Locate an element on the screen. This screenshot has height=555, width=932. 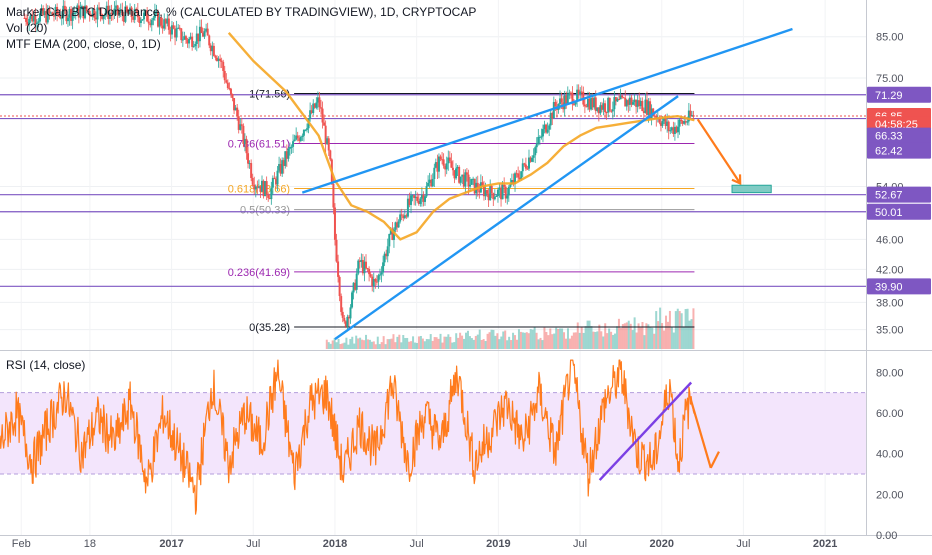
price-axis-tick: 35.00 is located at coordinates (890, 331).